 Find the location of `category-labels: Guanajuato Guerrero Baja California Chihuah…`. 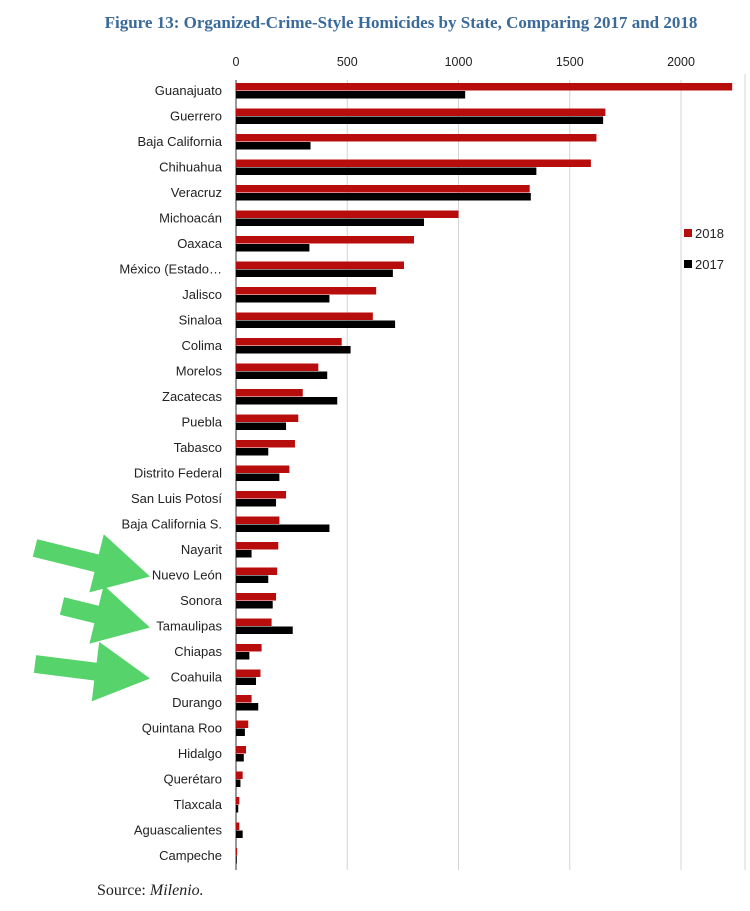

category-labels: Guanajuato Guerrero Baja California Chihuah… is located at coordinates (170, 473).